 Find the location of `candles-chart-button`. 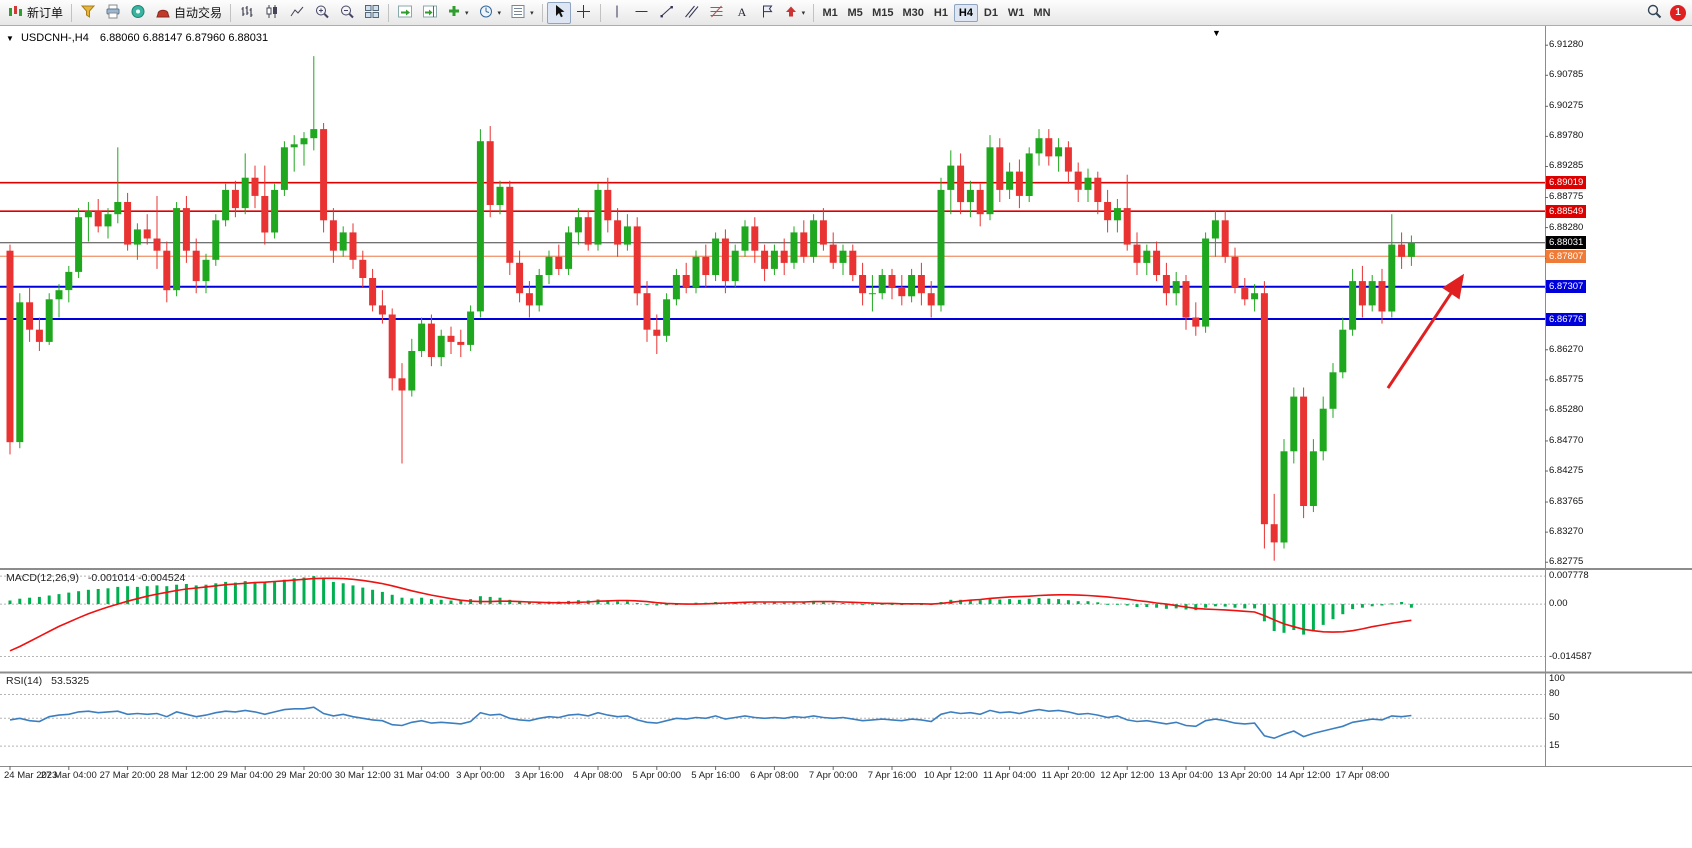

candles-chart-button is located at coordinates (272, 13).